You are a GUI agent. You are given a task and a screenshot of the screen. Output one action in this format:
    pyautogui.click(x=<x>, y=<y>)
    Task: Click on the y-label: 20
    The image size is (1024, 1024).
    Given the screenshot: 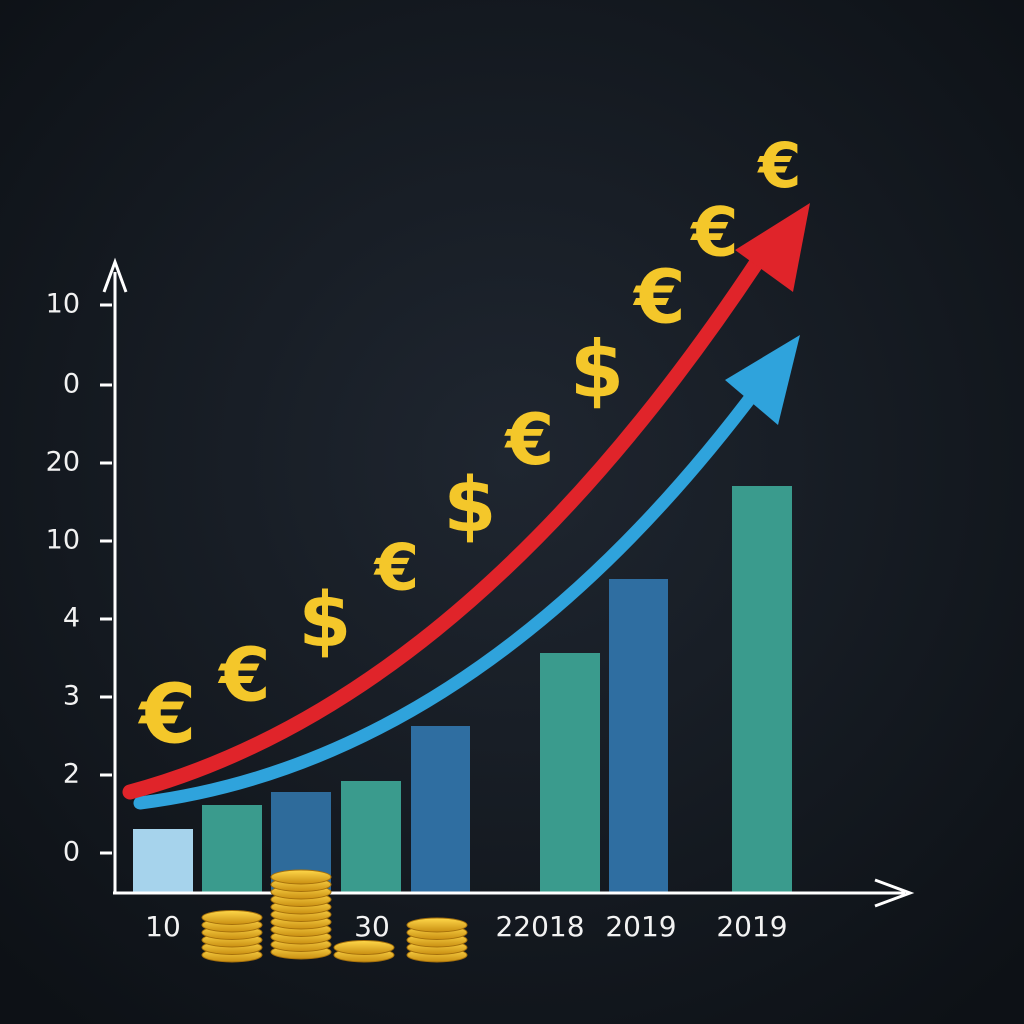 What is the action you would take?
    pyautogui.click(x=63, y=462)
    